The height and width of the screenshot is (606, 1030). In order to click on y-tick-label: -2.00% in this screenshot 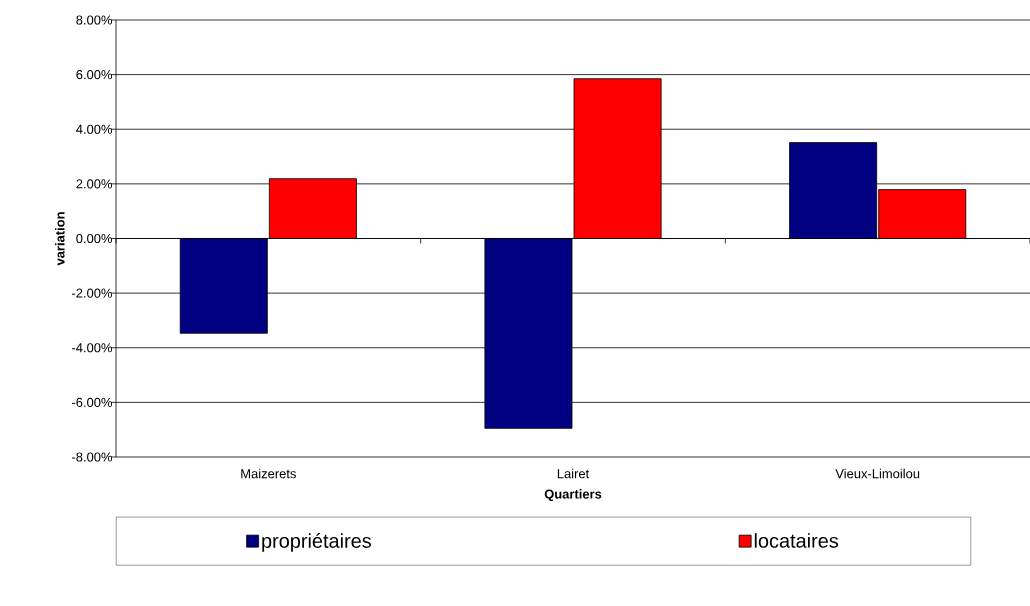, I will do `click(92, 293)`.